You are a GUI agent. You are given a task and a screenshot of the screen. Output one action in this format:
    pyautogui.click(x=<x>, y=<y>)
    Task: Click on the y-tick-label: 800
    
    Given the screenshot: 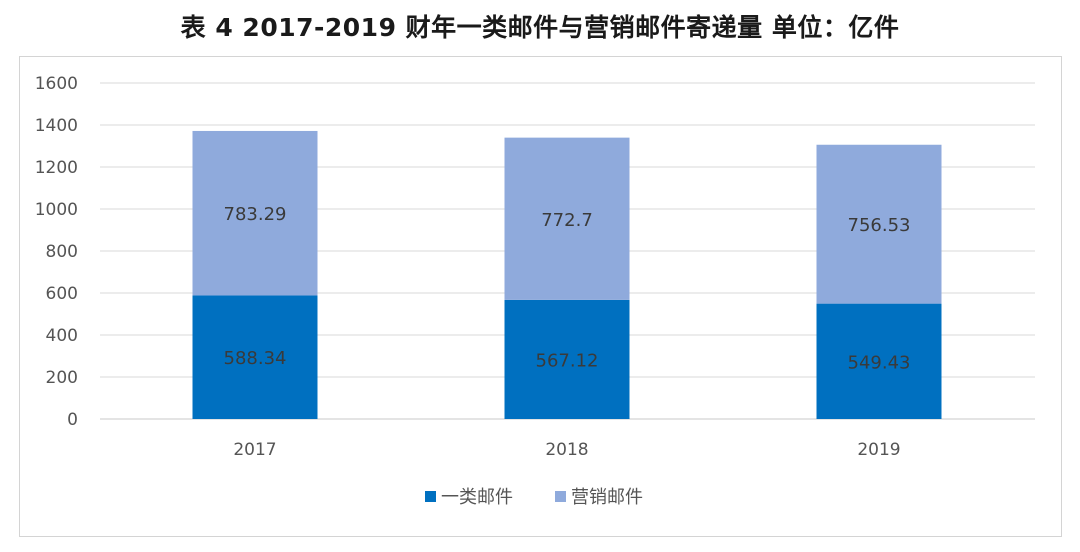 What is the action you would take?
    pyautogui.click(x=62, y=252)
    